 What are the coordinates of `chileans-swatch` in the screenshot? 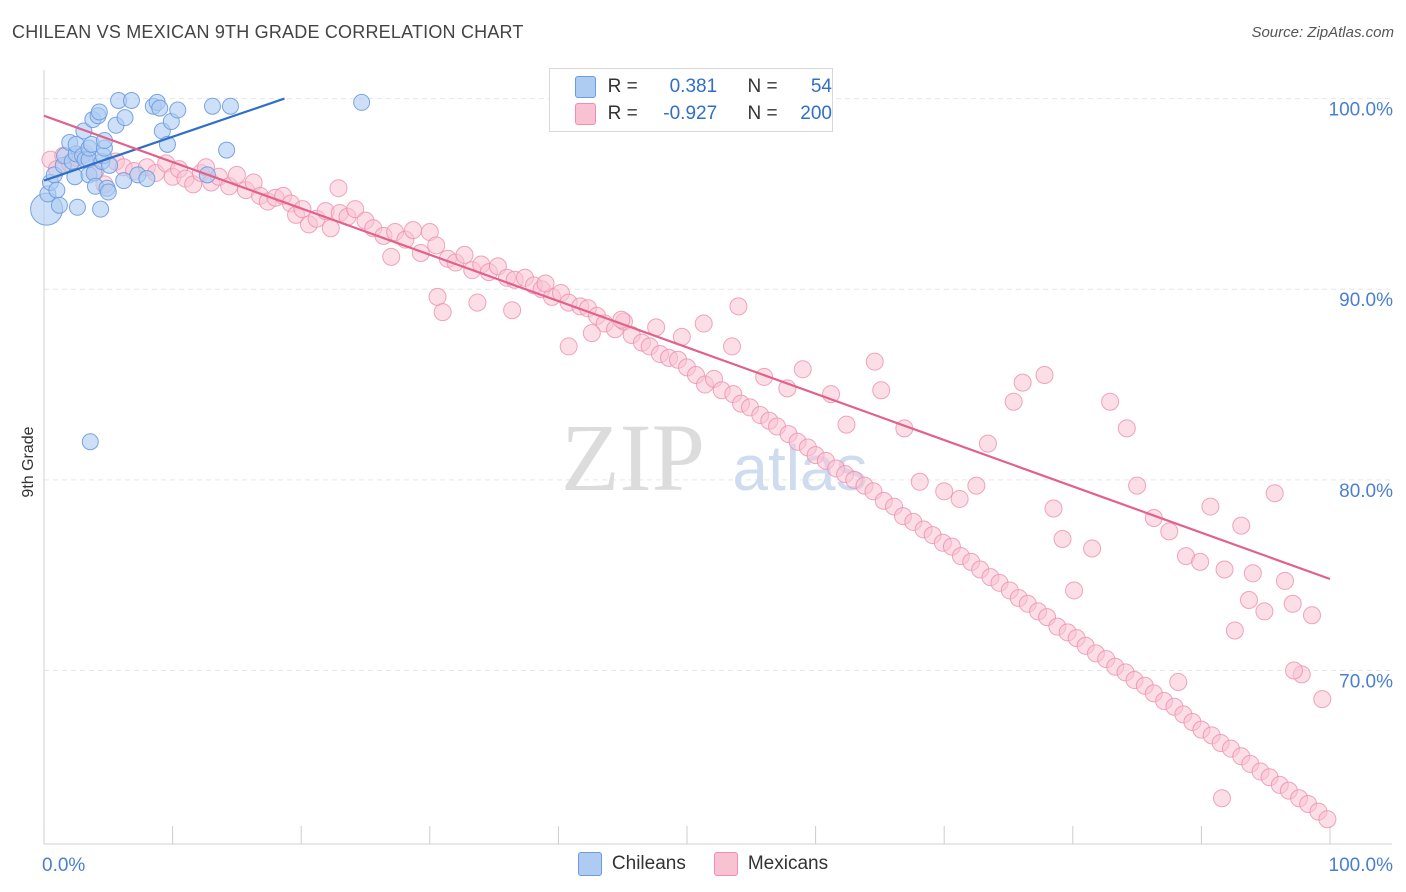 It's located at (585, 87).